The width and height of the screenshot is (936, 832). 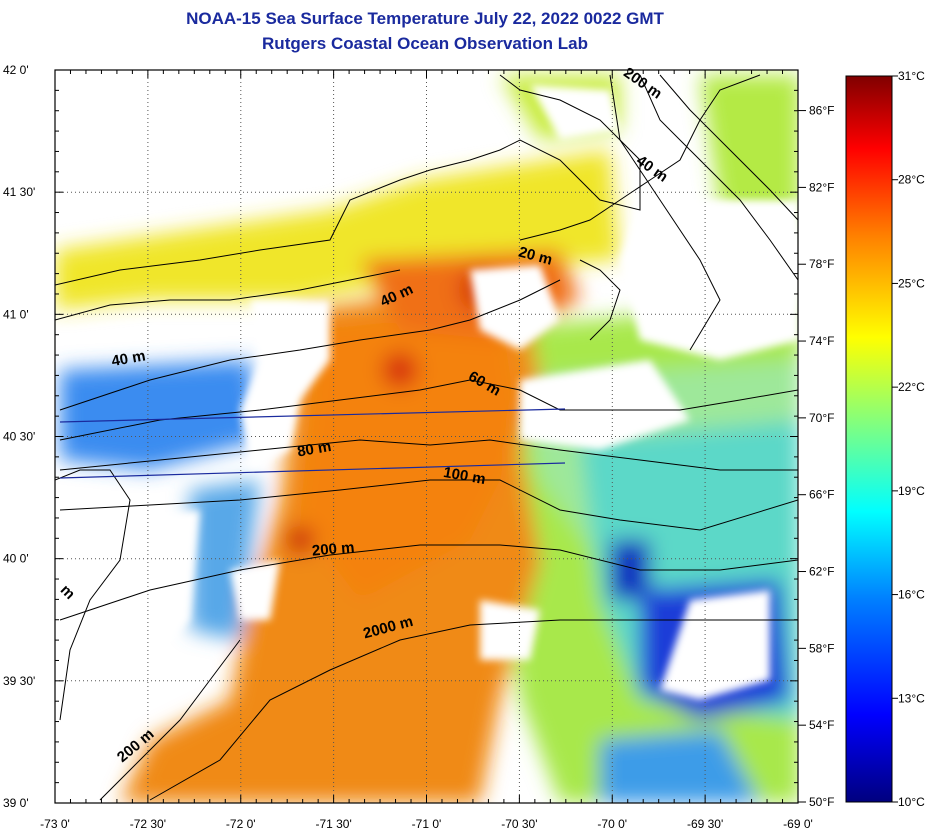 I want to click on lat-label: 41 0', so click(x=16, y=314).